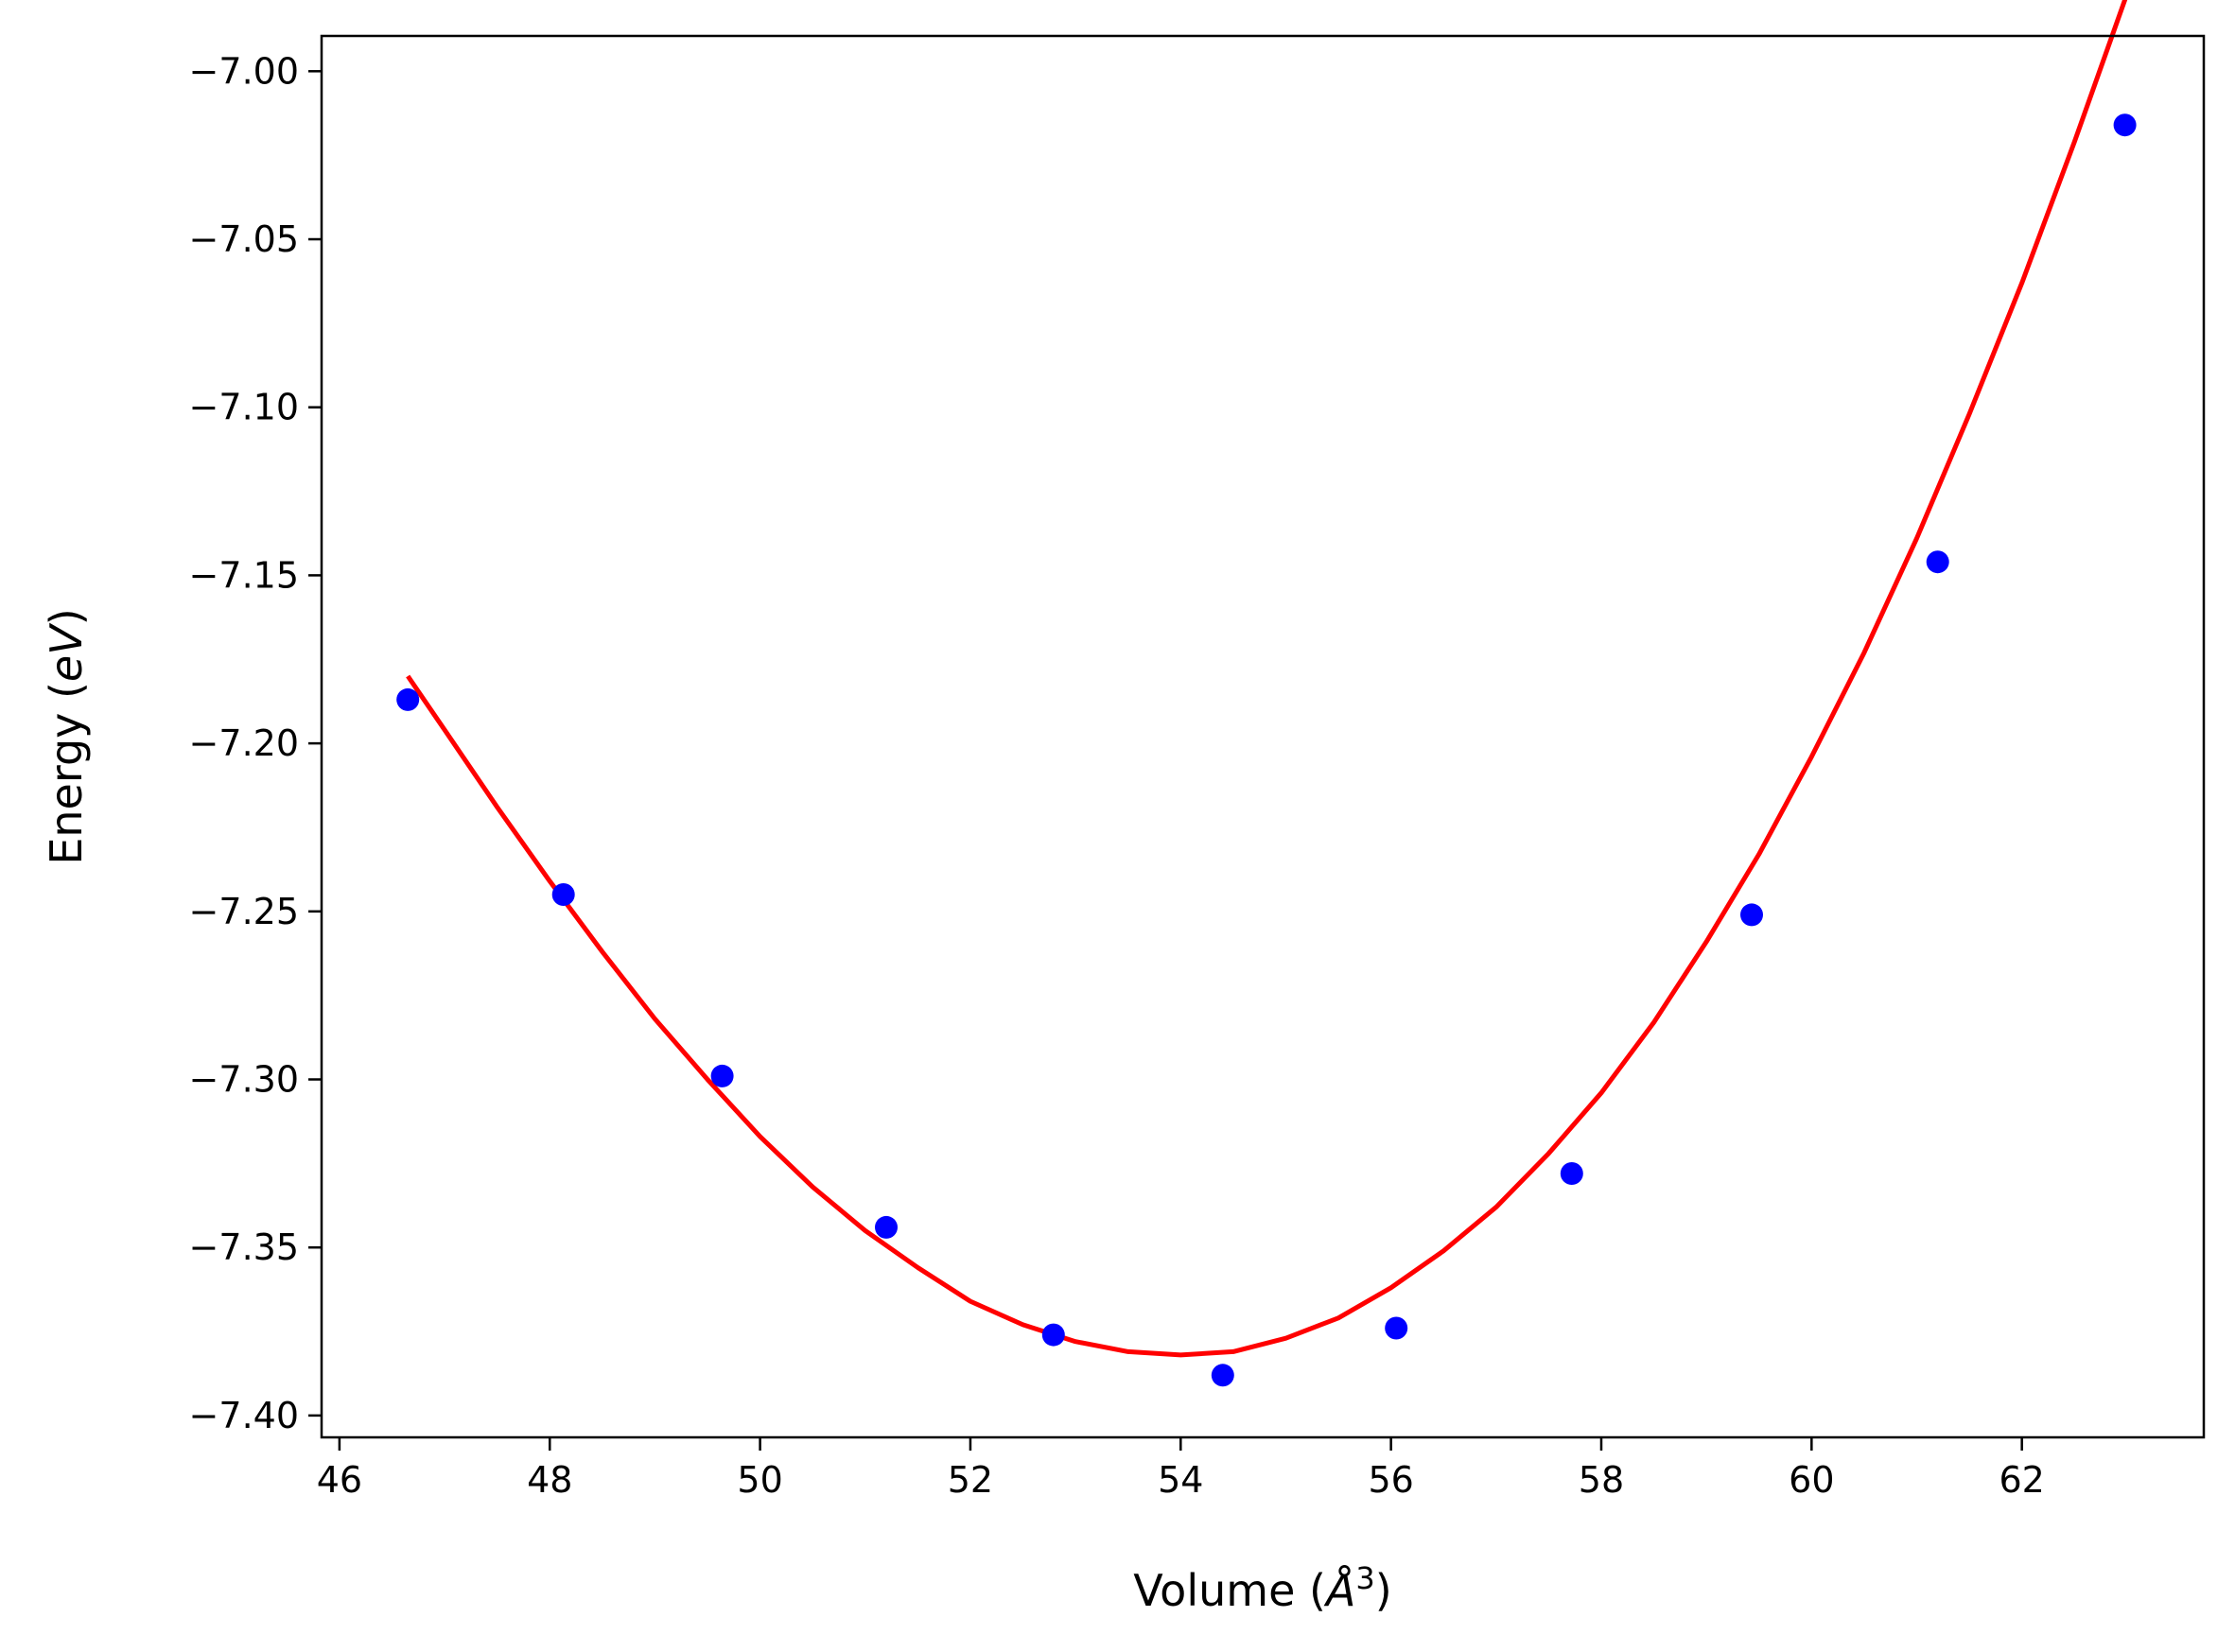 Image resolution: width=2235 pixels, height=1652 pixels. I want to click on x-tick-label: 62, so click(2021, 1480).